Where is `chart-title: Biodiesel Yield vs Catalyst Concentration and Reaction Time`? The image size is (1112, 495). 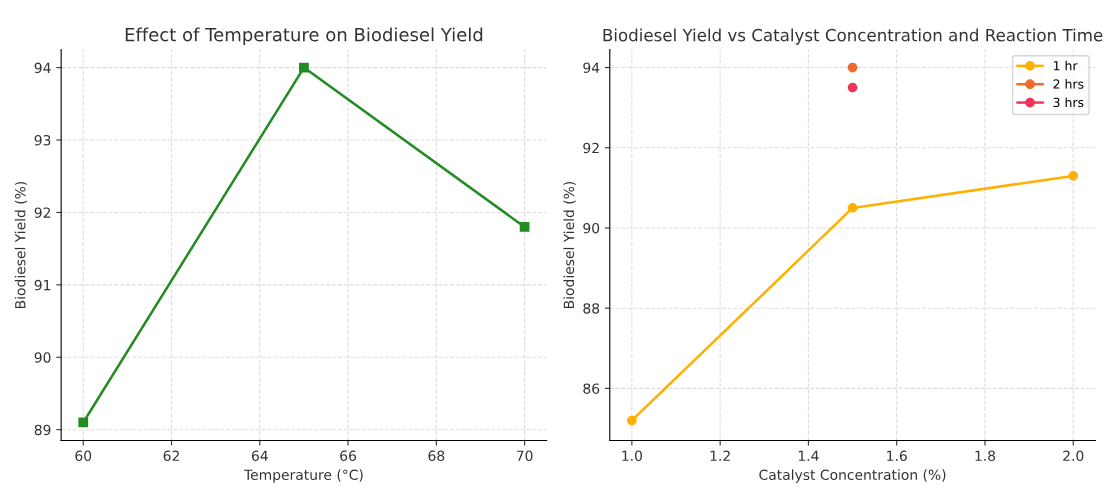 chart-title: Biodiesel Yield vs Catalyst Concentration and Reaction Time is located at coordinates (853, 36).